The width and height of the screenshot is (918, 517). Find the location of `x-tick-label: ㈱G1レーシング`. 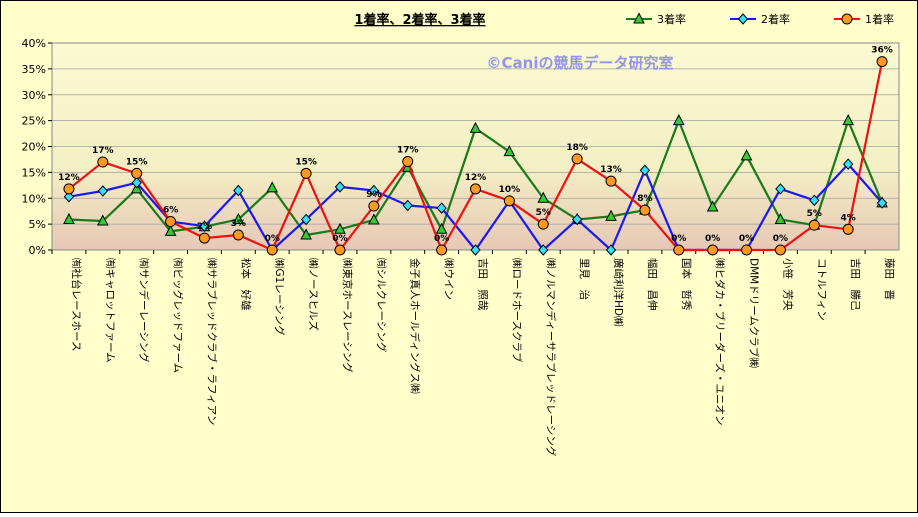

x-tick-label: ㈱G1レーシング is located at coordinates (279, 297).